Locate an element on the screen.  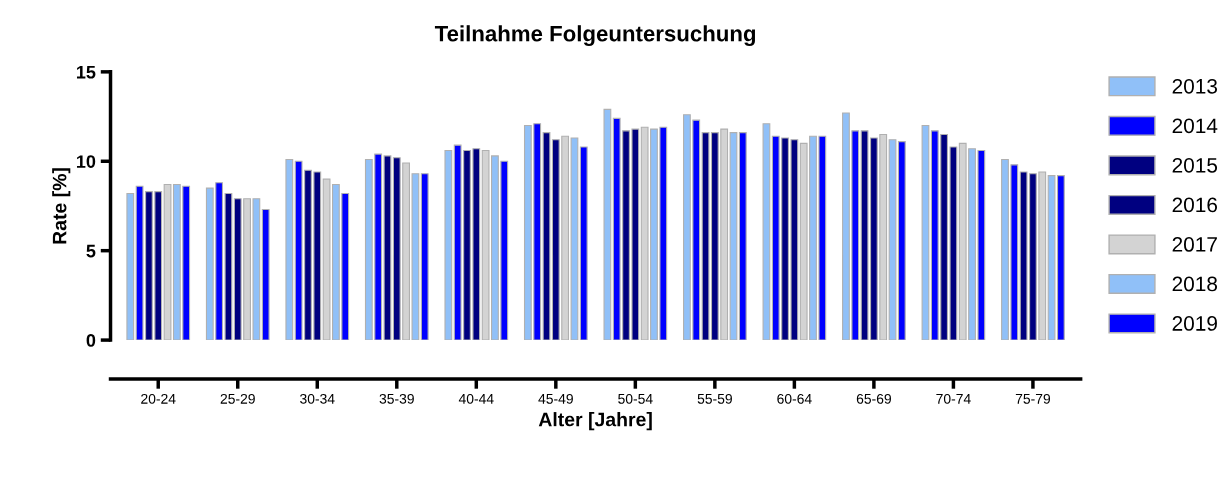
legend-label: 2014 is located at coordinates (1195, 126).